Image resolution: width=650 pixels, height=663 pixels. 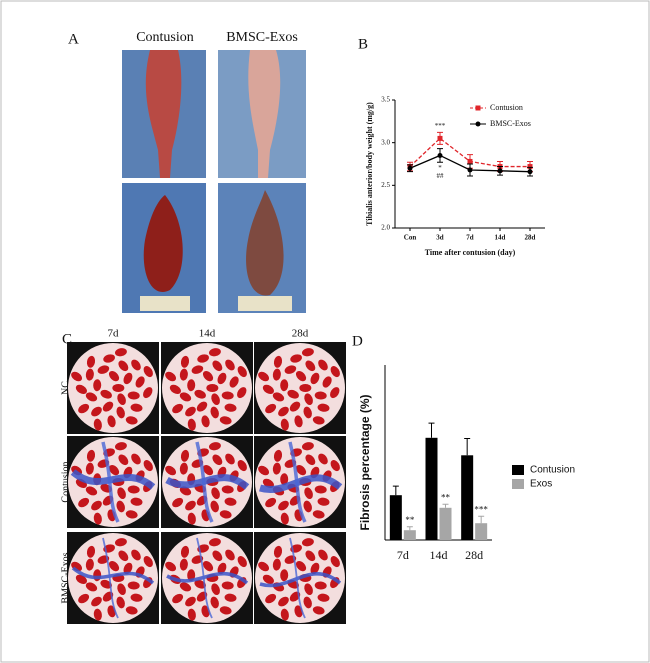 I want to click on x-tick-label: 28d, so click(x=530, y=238).